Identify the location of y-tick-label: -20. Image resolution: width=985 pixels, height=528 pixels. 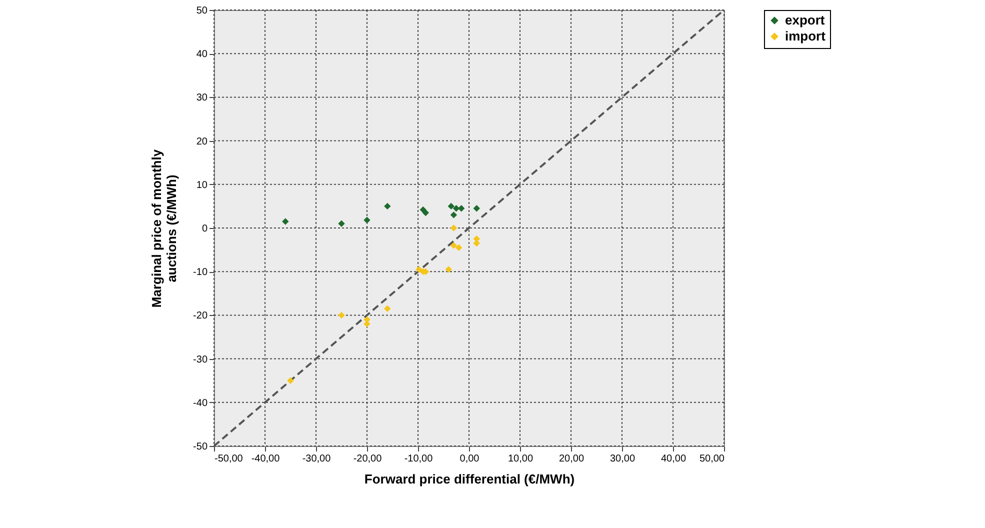
(200, 316).